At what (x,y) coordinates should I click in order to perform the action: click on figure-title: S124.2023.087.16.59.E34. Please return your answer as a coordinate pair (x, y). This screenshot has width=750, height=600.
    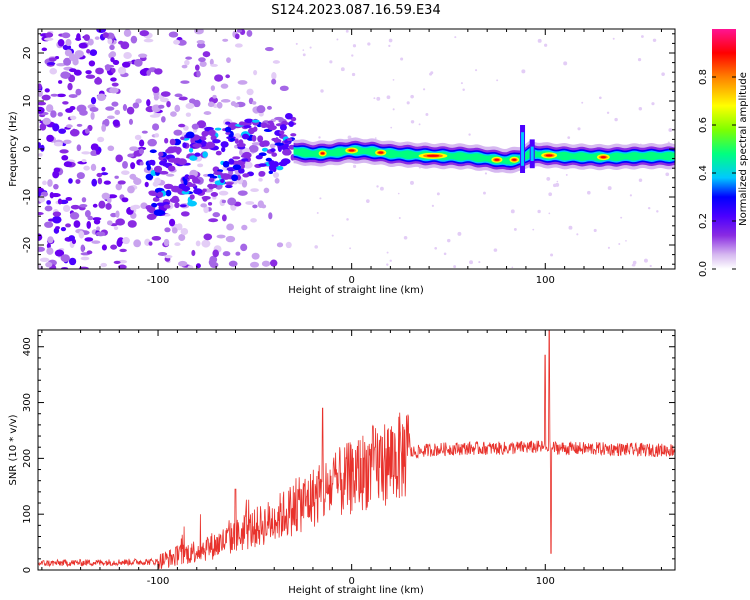
    Looking at the image, I should click on (355, 10).